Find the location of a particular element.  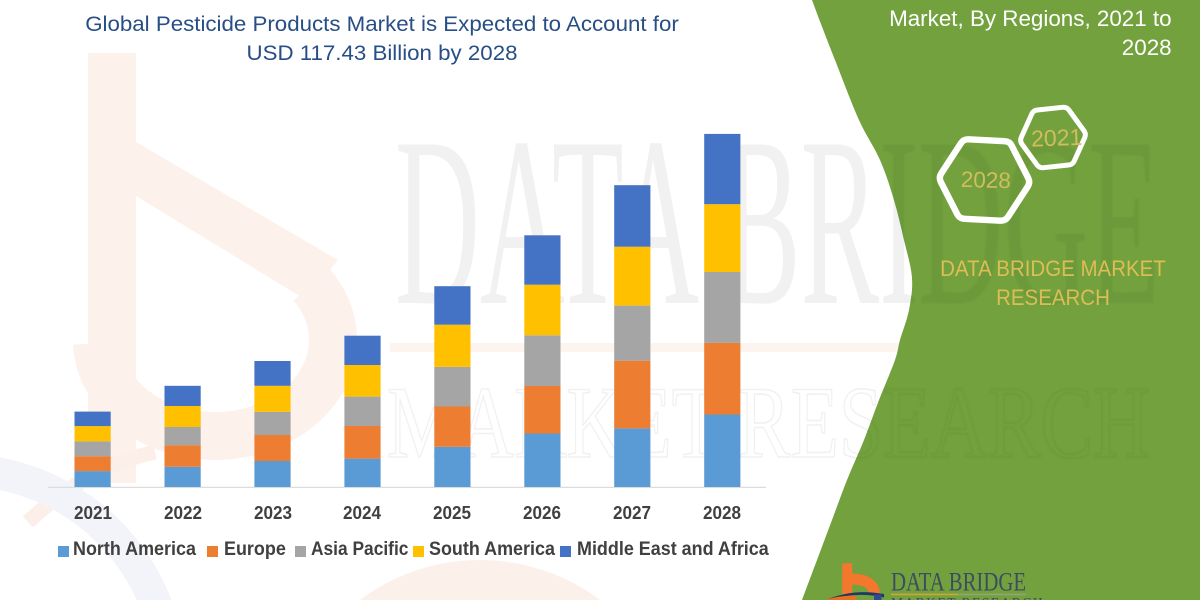

svg-text: MARKET RESEARCH is located at coordinates (967, 597).